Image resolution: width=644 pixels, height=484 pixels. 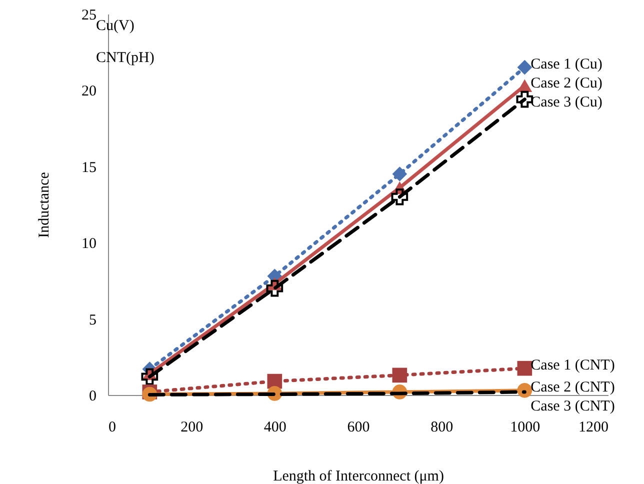 What do you see at coordinates (593, 428) in the screenshot?
I see `x-tick-label: 1200` at bounding box center [593, 428].